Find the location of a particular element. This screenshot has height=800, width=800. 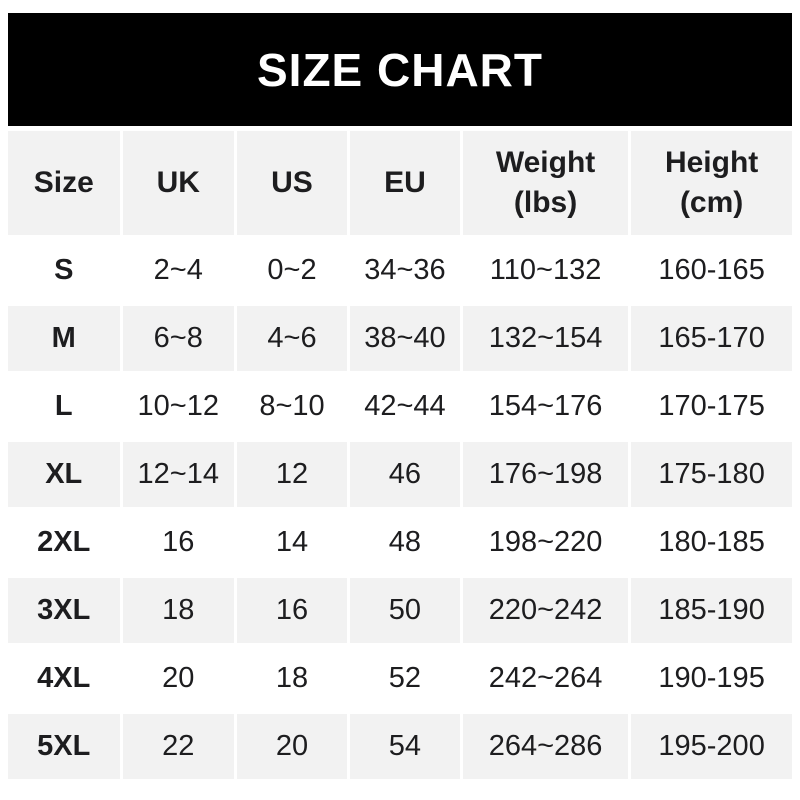

table-row-5xl: 5XL 22 20 54 264~286 195-200 is located at coordinates (400, 746).